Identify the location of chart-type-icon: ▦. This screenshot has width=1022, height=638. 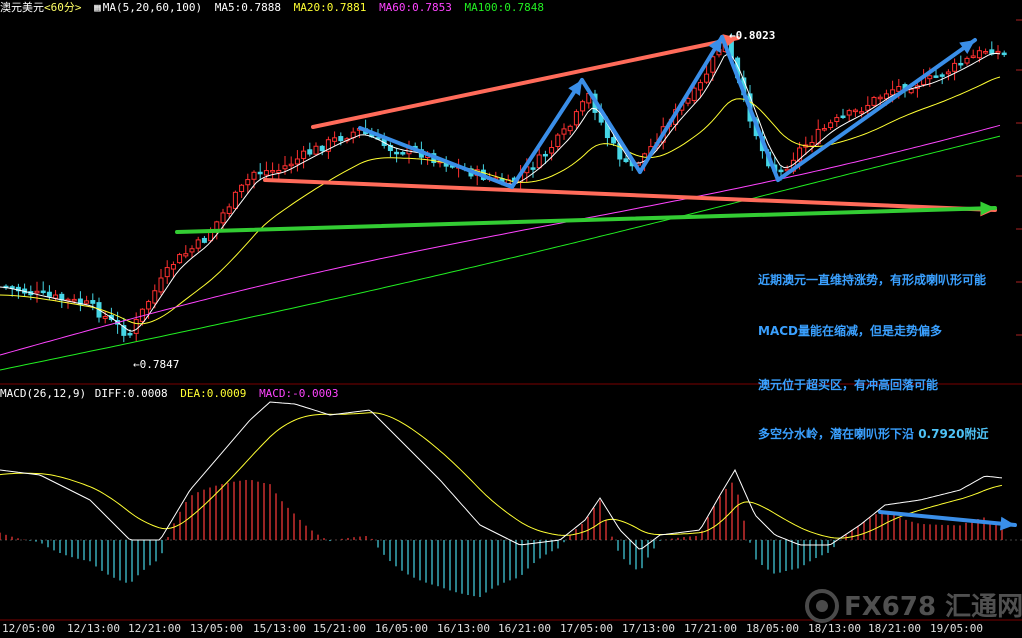
(97, 7).